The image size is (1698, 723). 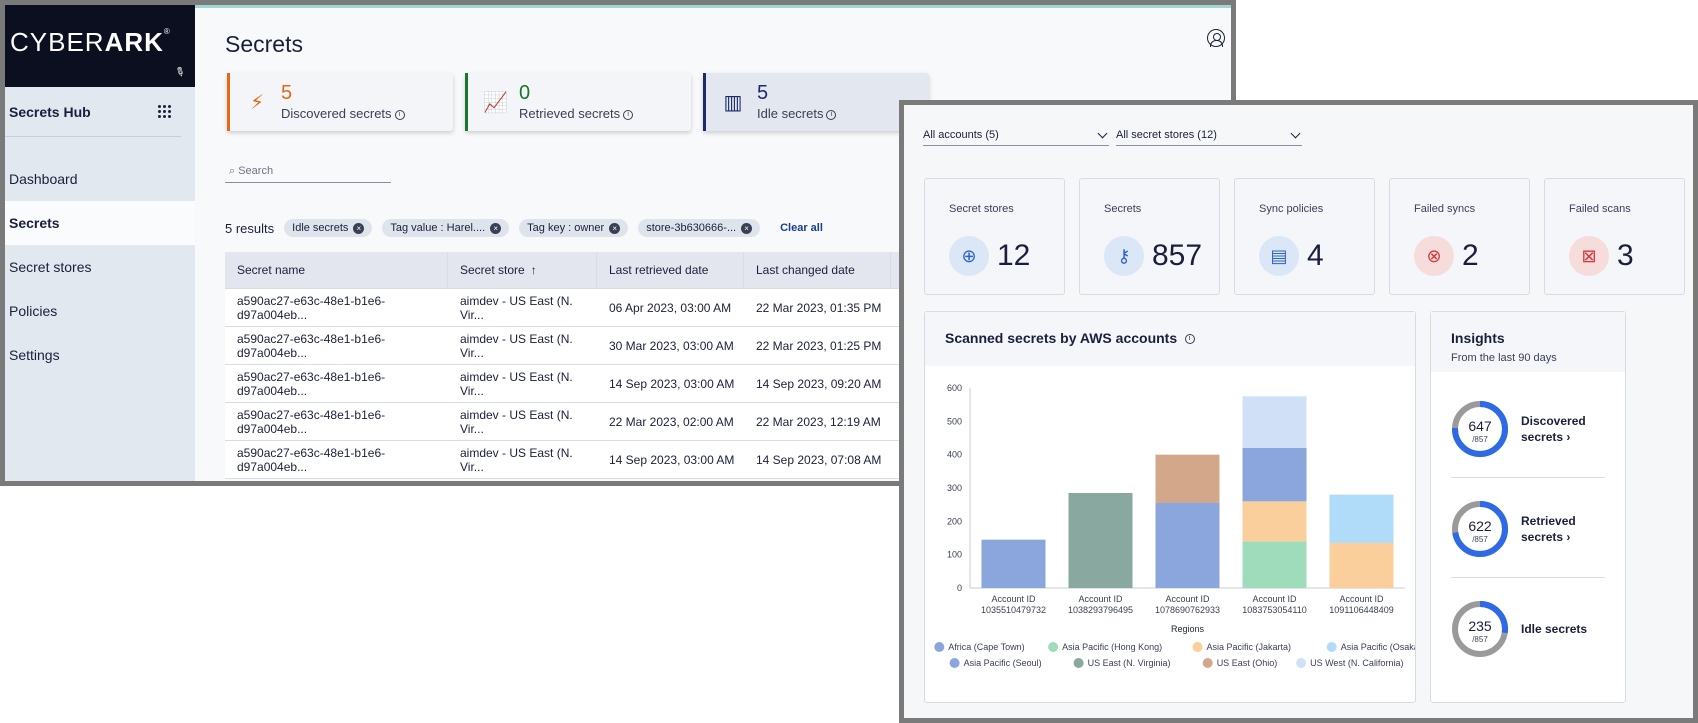 I want to click on stat-card-idle-secrets: ▥ 5 Idle secrets i, so click(x=816, y=102).